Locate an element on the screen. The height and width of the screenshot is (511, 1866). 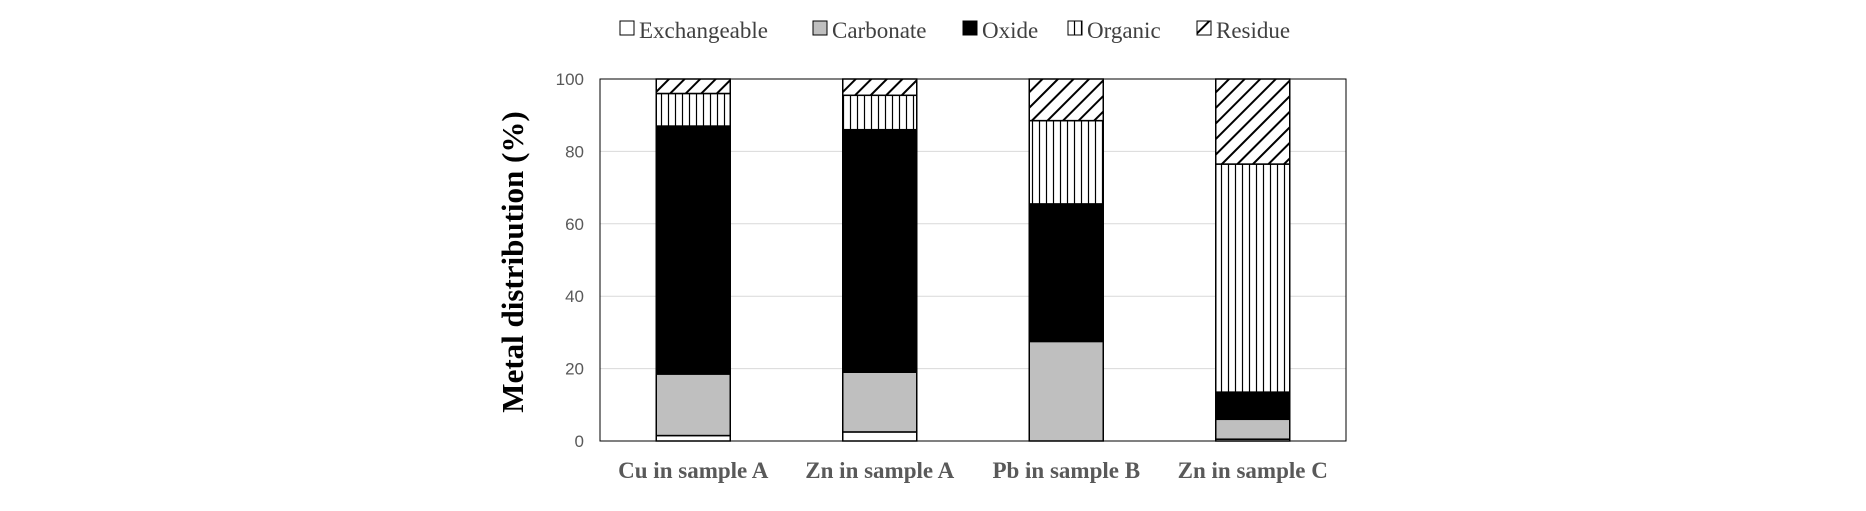
y-tick-label-40: 40 is located at coordinates (574, 296).